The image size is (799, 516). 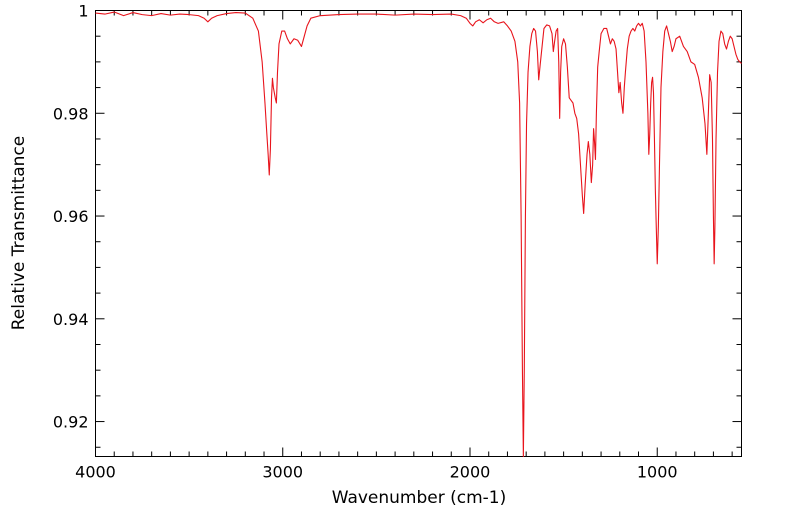 What do you see at coordinates (657, 472) in the screenshot?
I see `x-tick-label: 1000` at bounding box center [657, 472].